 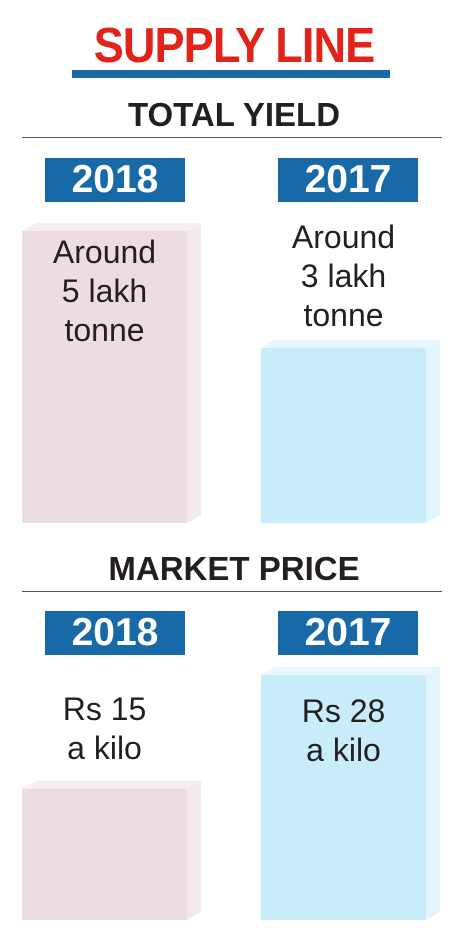 I want to click on bar-2017-yield, so click(x=350, y=431).